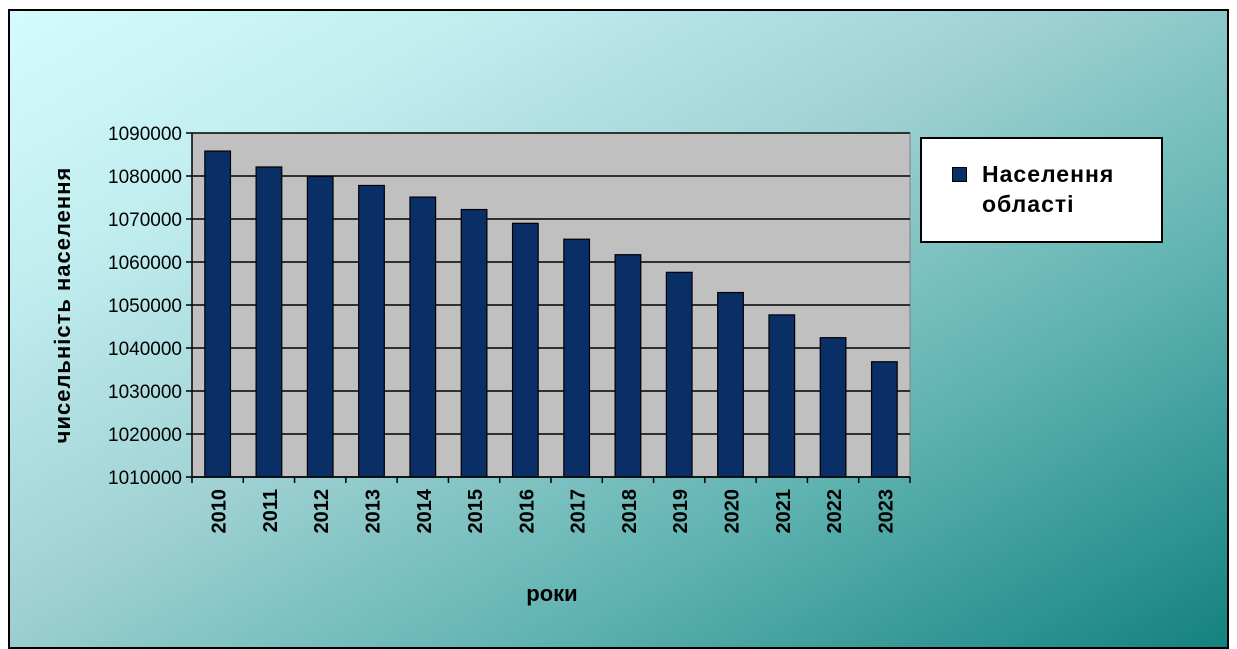 The image size is (1237, 649). I want to click on x-tick-label: 2020, so click(733, 511).